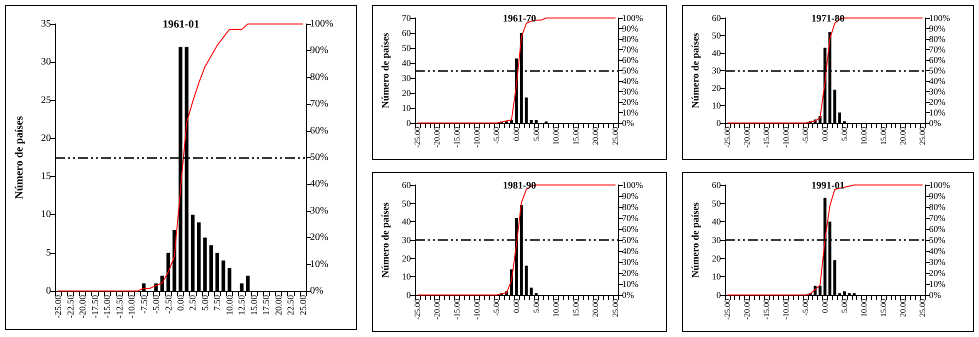 This screenshot has width=979, height=337. What do you see at coordinates (143, 304) in the screenshot?
I see `x-tick-label: -7.50` at bounding box center [143, 304].